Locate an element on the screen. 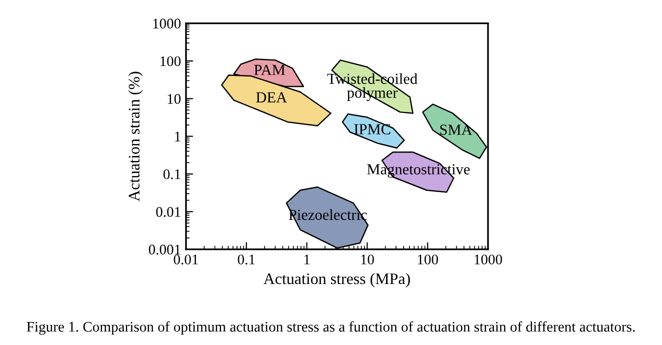  y-tick-label: 0.01 is located at coordinates (168, 211).